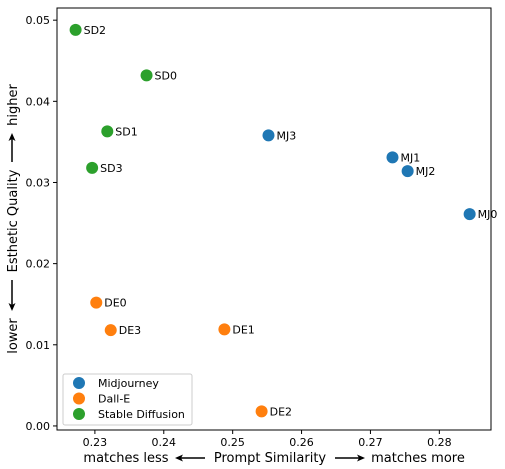  Describe the element at coordinates (126, 131) in the screenshot. I see `point-label-sd1: SD1` at that location.